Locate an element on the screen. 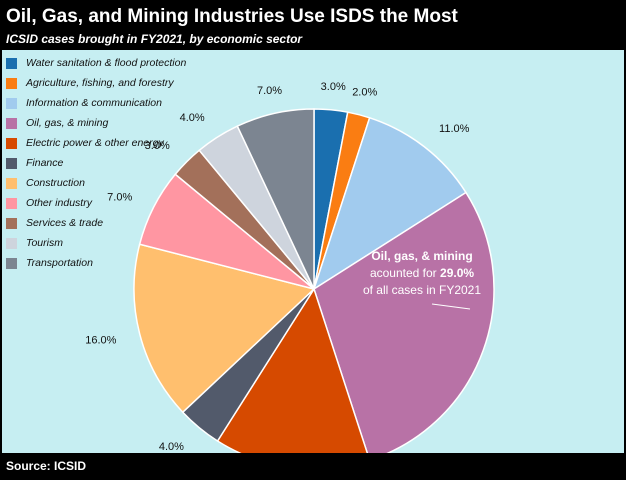 This screenshot has width=626, height=480. legend-label: Construction is located at coordinates (55, 183).